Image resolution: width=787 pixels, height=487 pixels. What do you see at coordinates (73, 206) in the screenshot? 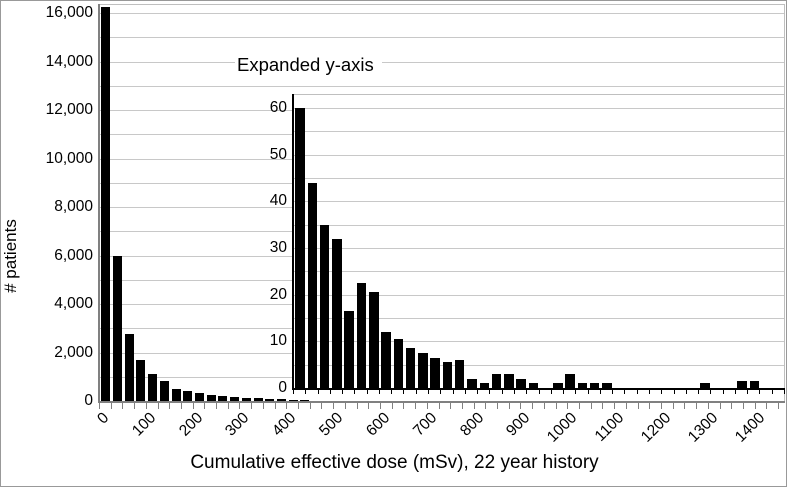
I see `main-y-tick-label: 8,000` at bounding box center [73, 206].